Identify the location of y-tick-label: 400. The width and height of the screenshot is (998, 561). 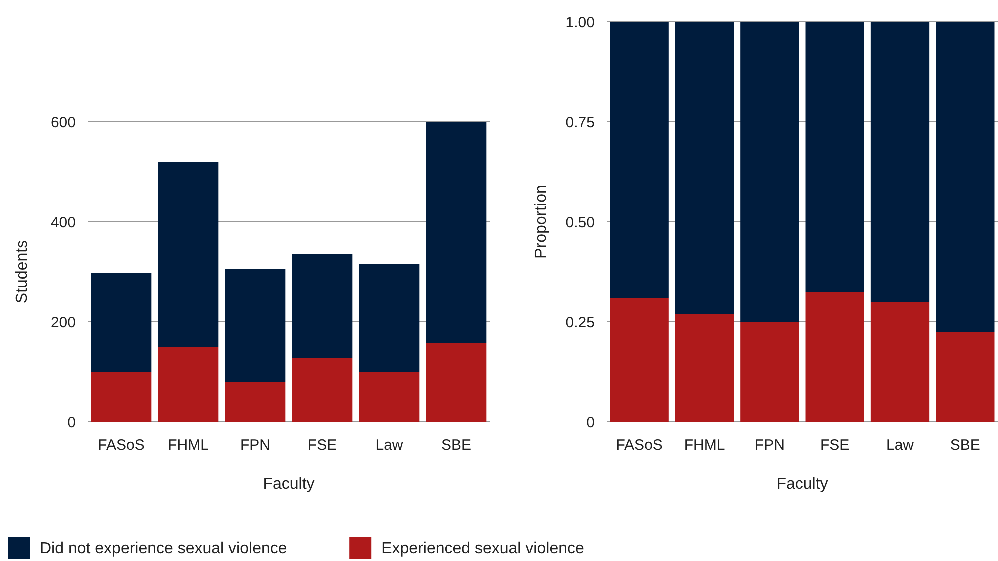
(63, 223).